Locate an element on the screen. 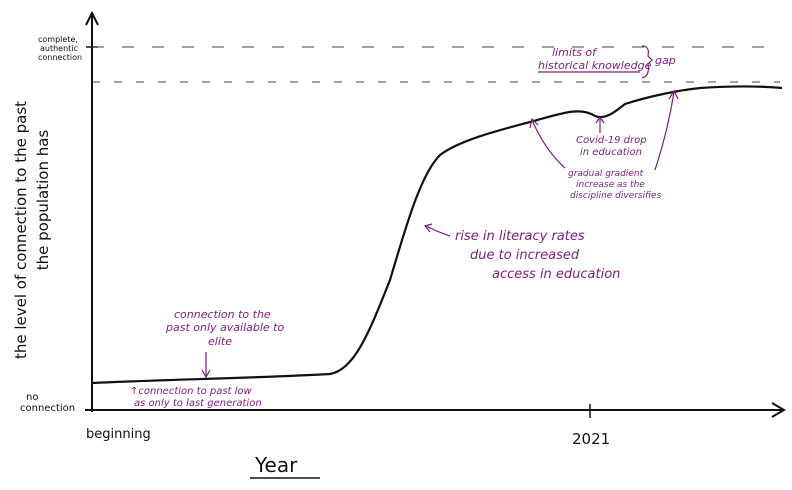 This screenshot has width=792, height=490. y-bottom: no is located at coordinates (32, 397).